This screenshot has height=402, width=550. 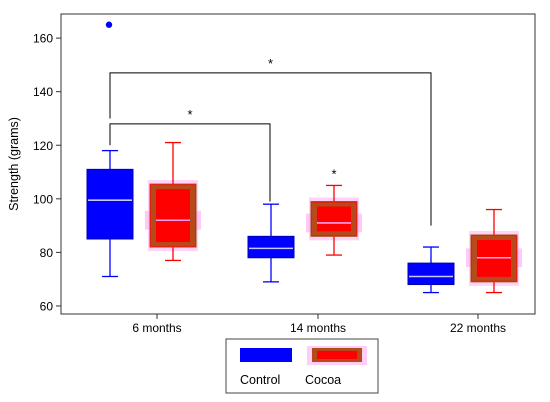 What do you see at coordinates (43, 199) in the screenshot?
I see `y-tick-label: 100` at bounding box center [43, 199].